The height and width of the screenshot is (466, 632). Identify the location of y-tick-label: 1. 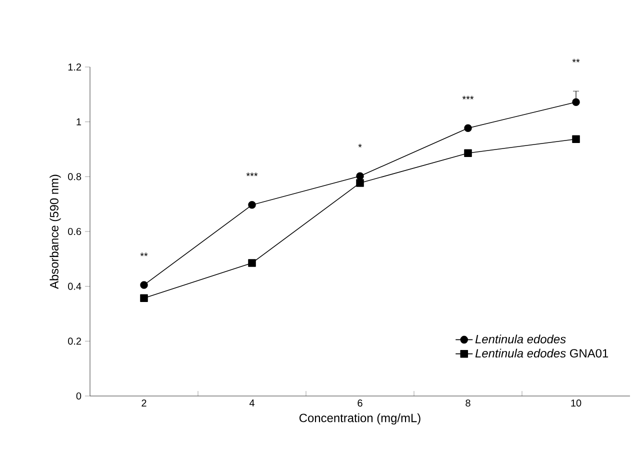
(79, 122).